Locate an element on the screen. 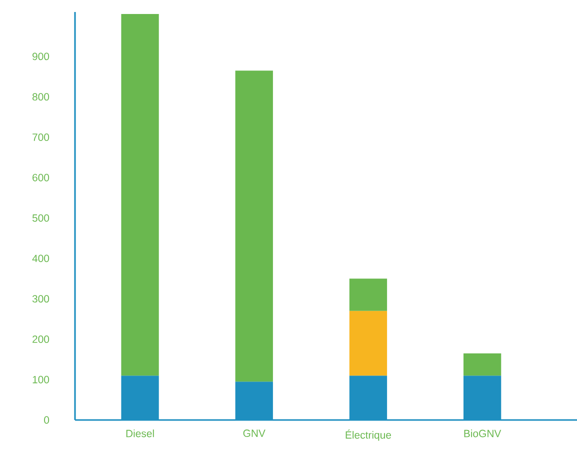  x-tick-label: Électrique is located at coordinates (368, 435).